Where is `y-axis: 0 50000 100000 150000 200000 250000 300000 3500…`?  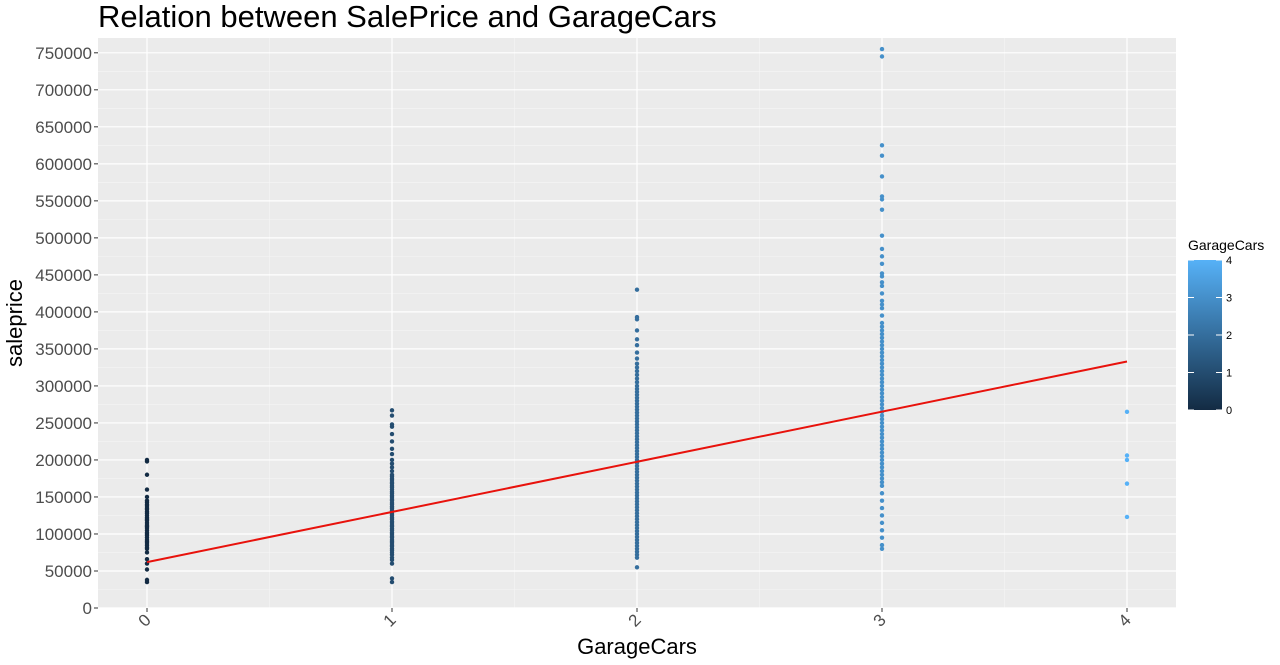
y-axis: 0 50000 100000 150000 200000 250000 300000 3500… is located at coordinates (66, 331).